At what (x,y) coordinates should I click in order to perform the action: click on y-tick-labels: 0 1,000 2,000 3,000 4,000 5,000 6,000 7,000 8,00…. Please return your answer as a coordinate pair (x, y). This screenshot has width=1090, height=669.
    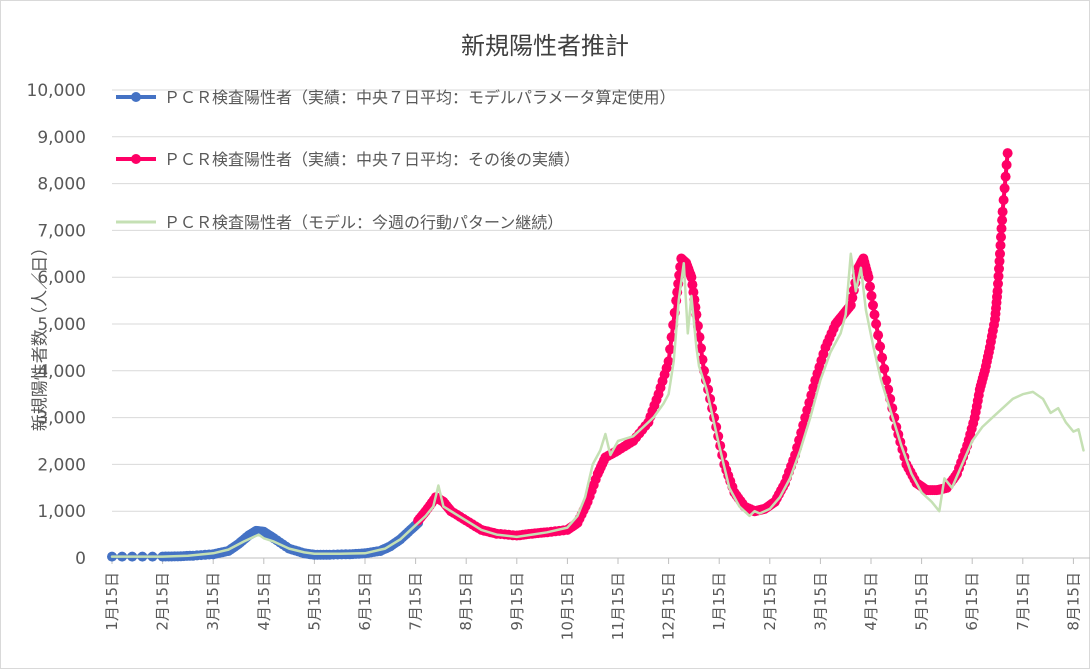
    Looking at the image, I should click on (56, 325).